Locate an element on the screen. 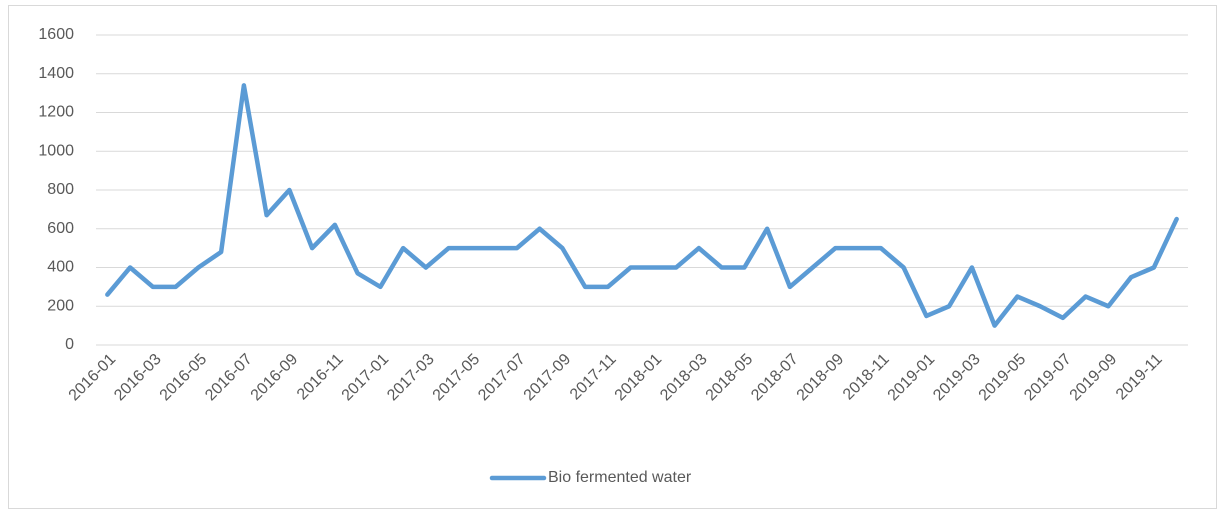 This screenshot has width=1220, height=518. y-tick-label: 400 is located at coordinates (60, 267).